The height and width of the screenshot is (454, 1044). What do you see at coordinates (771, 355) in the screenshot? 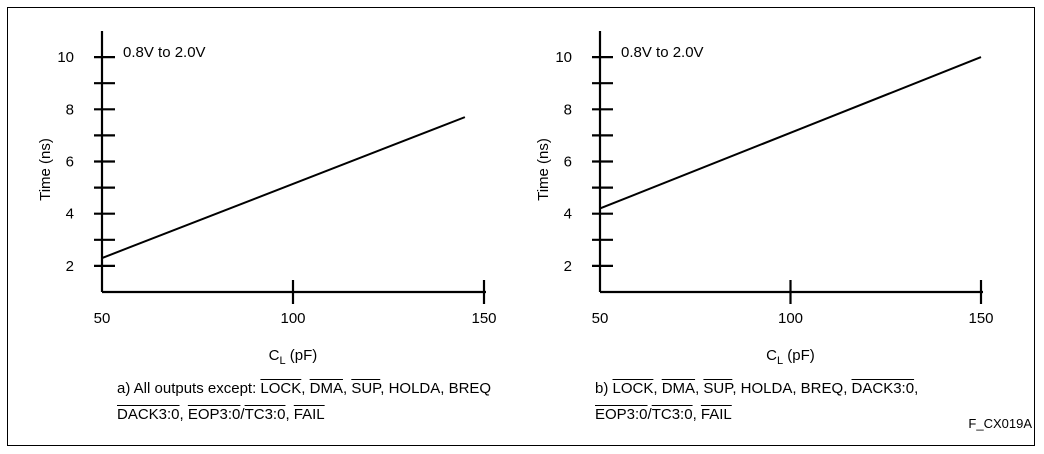
I see `chart-b-x-axis-label-main: C` at bounding box center [771, 355].